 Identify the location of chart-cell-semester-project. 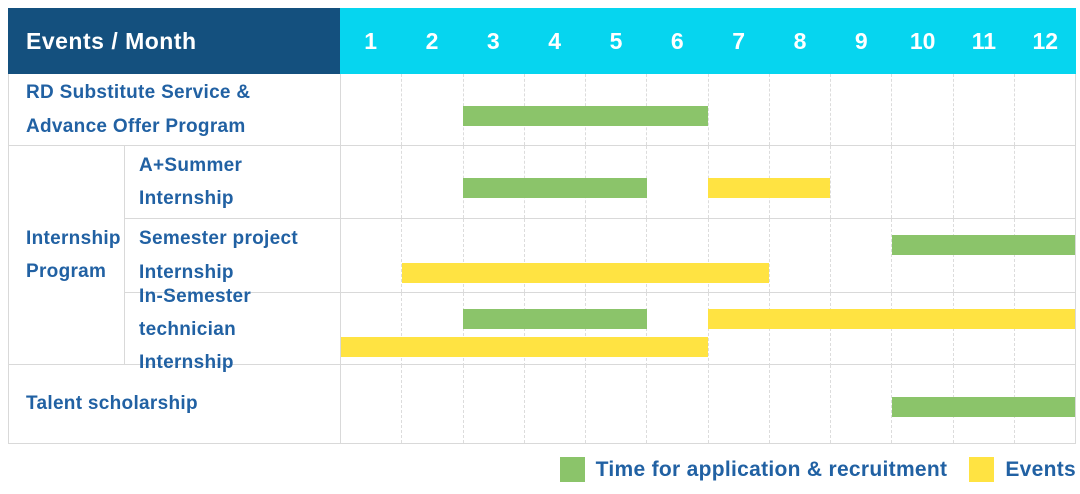
(708, 255).